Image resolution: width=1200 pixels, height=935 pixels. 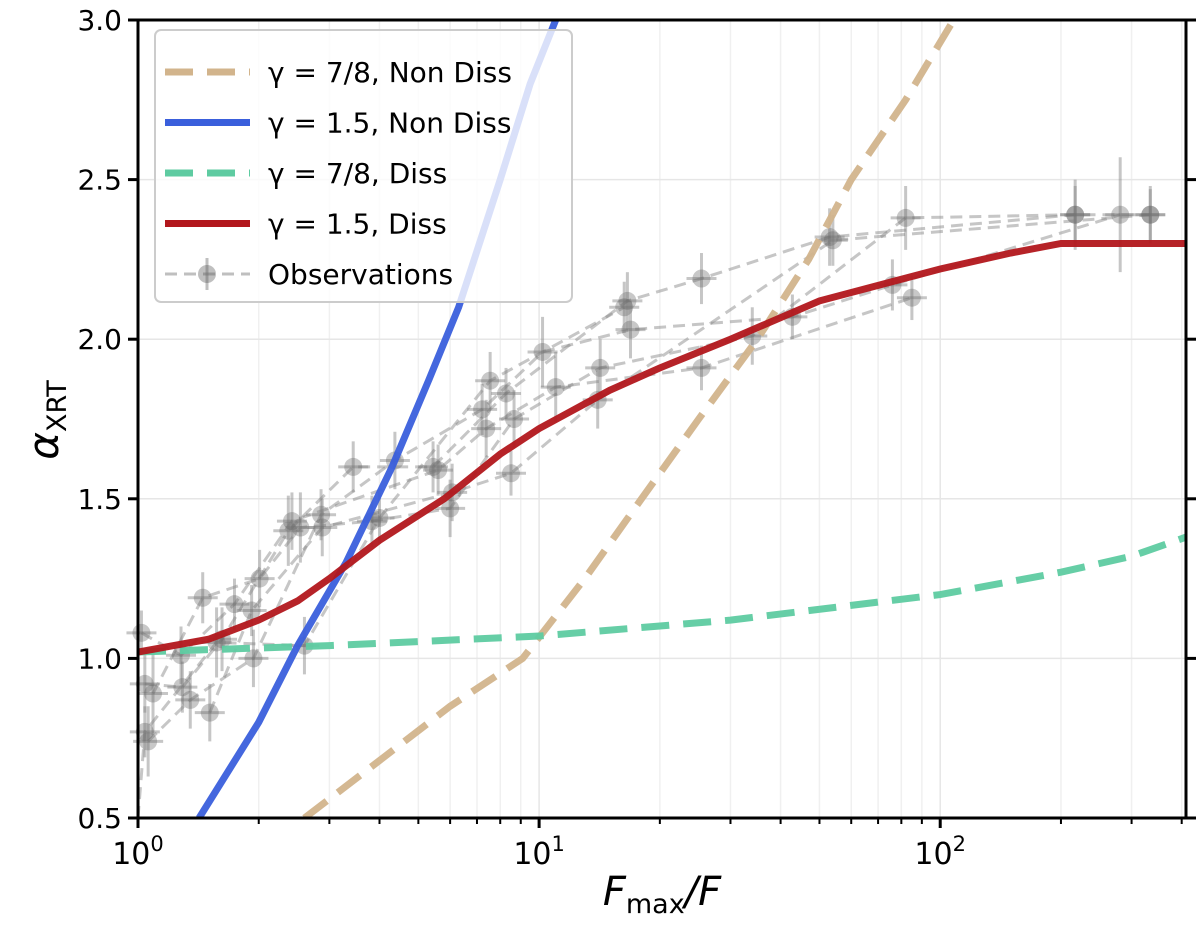 I want to click on x-tick-label: 10⁰, so click(x=138, y=852).